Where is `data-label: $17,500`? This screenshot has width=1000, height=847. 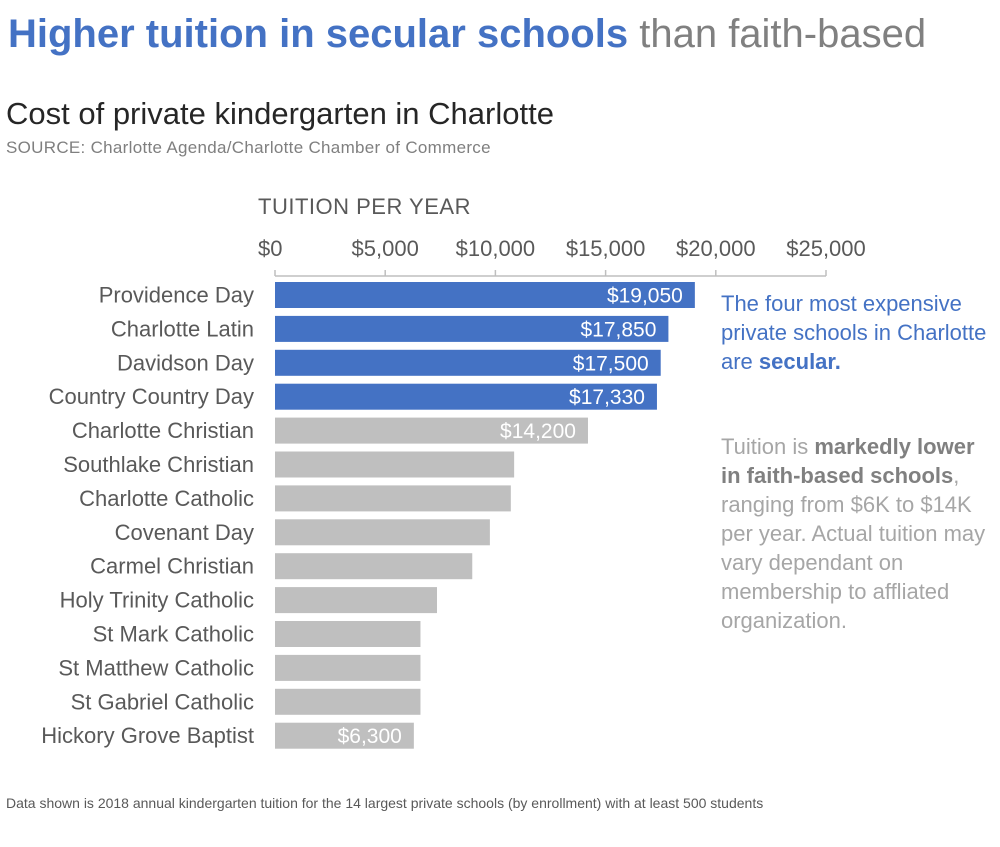
data-label: $17,500 is located at coordinates (611, 363).